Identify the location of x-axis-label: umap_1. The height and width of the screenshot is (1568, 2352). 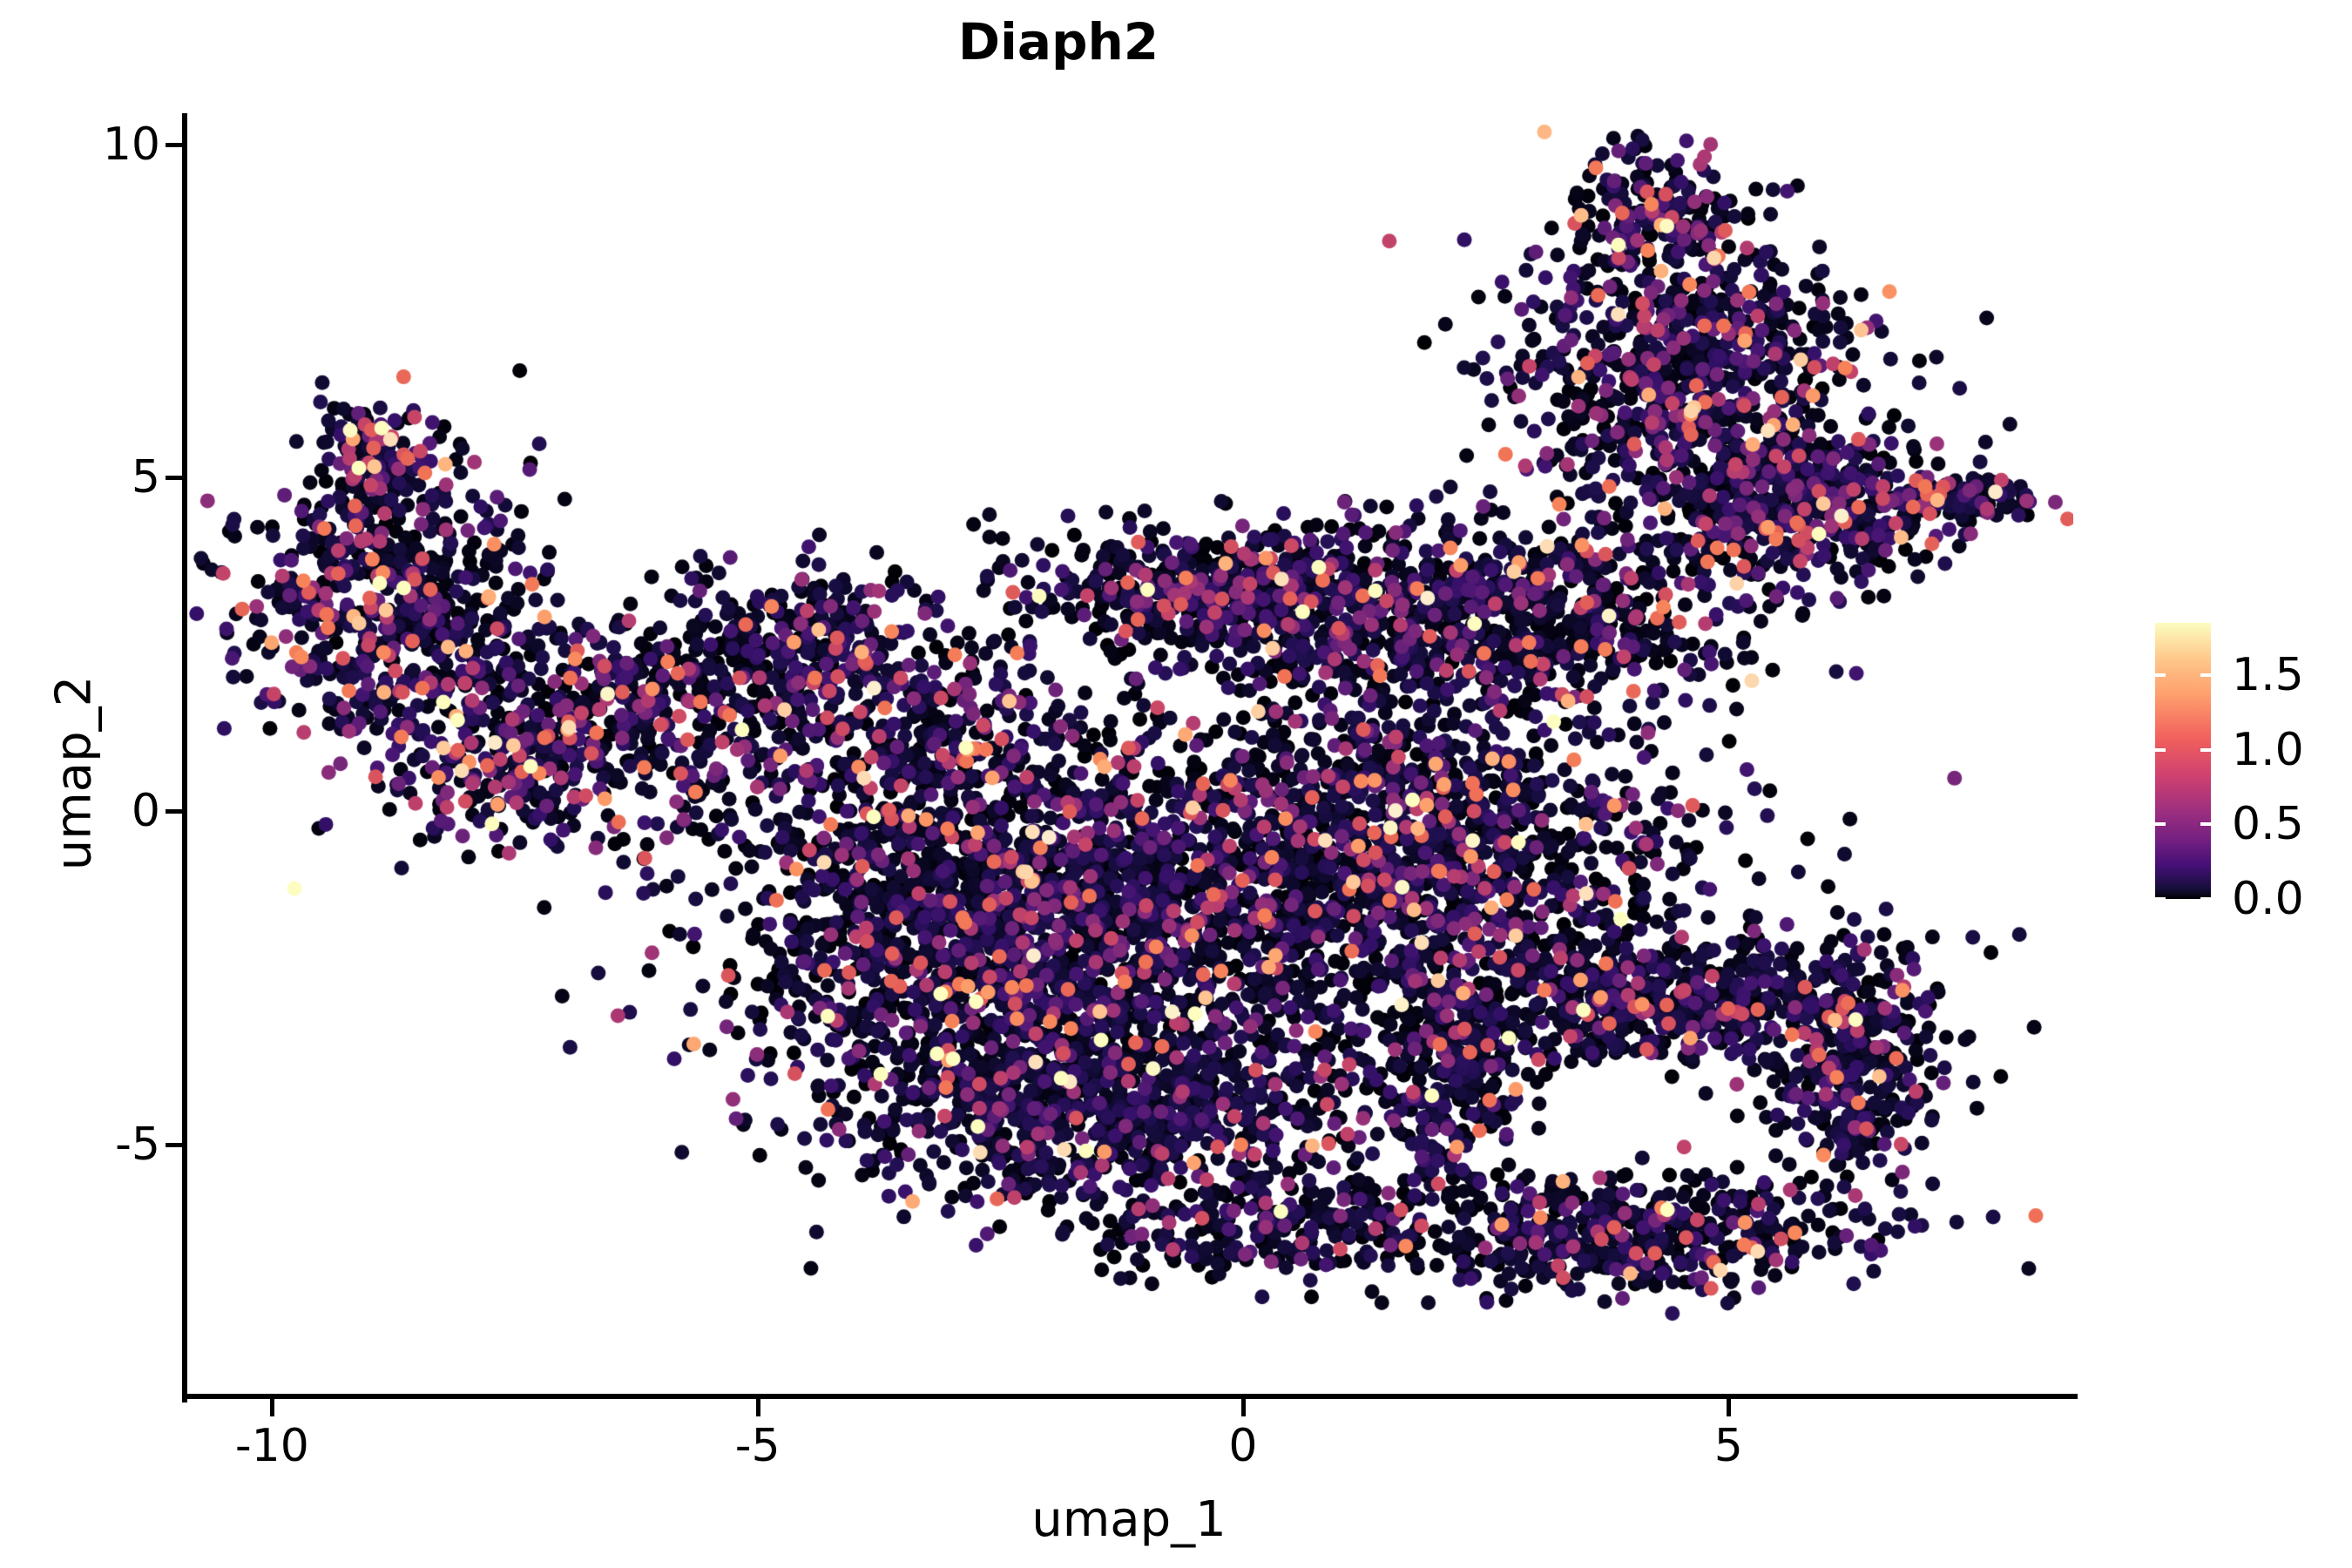
(1129, 1519).